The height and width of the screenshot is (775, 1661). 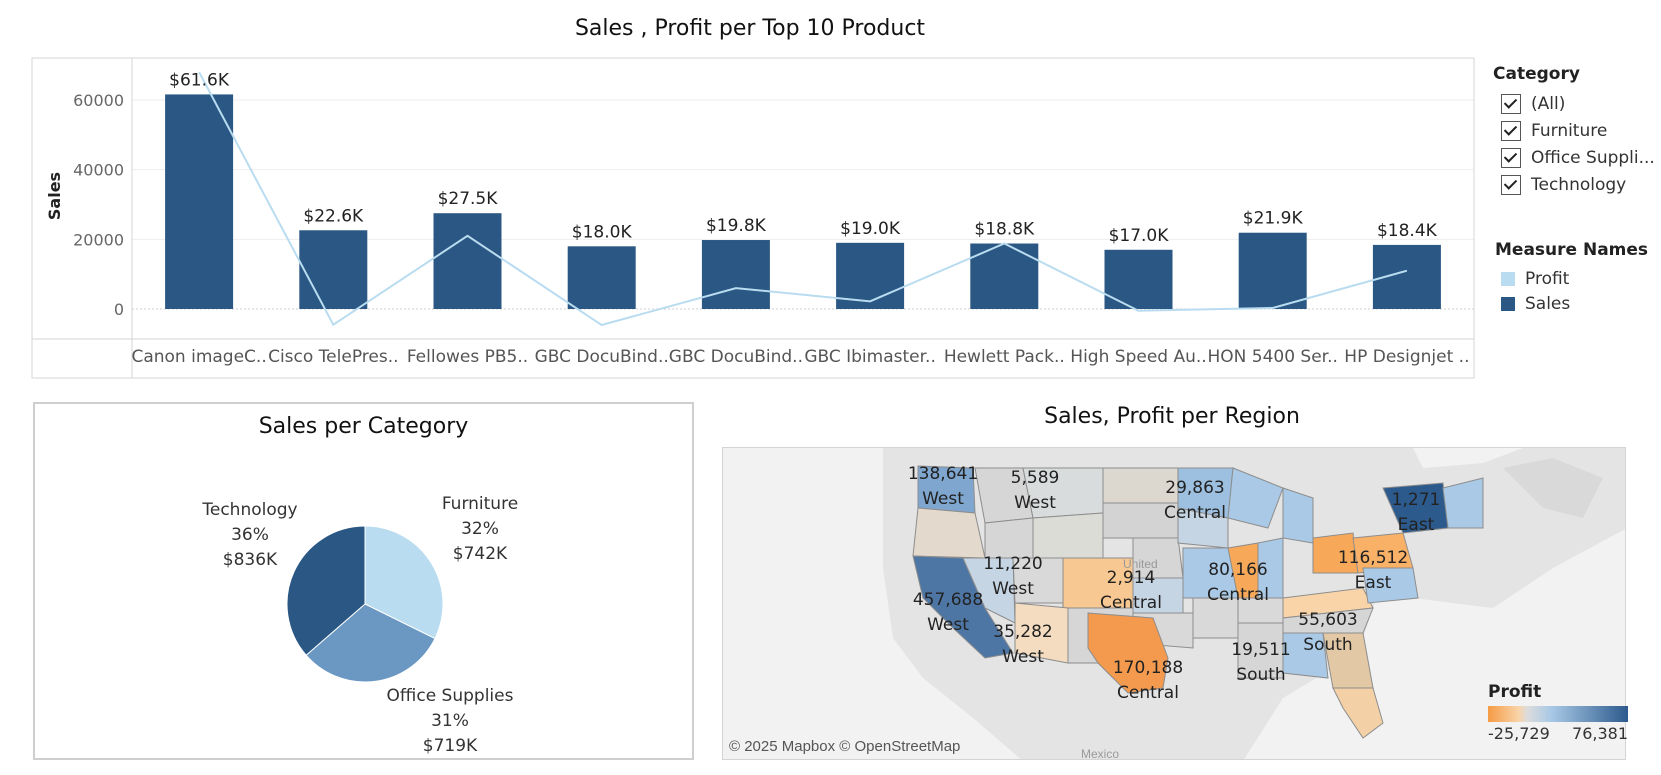 What do you see at coordinates (250, 535) in the screenshot?
I see `slice-percent: 36%` at bounding box center [250, 535].